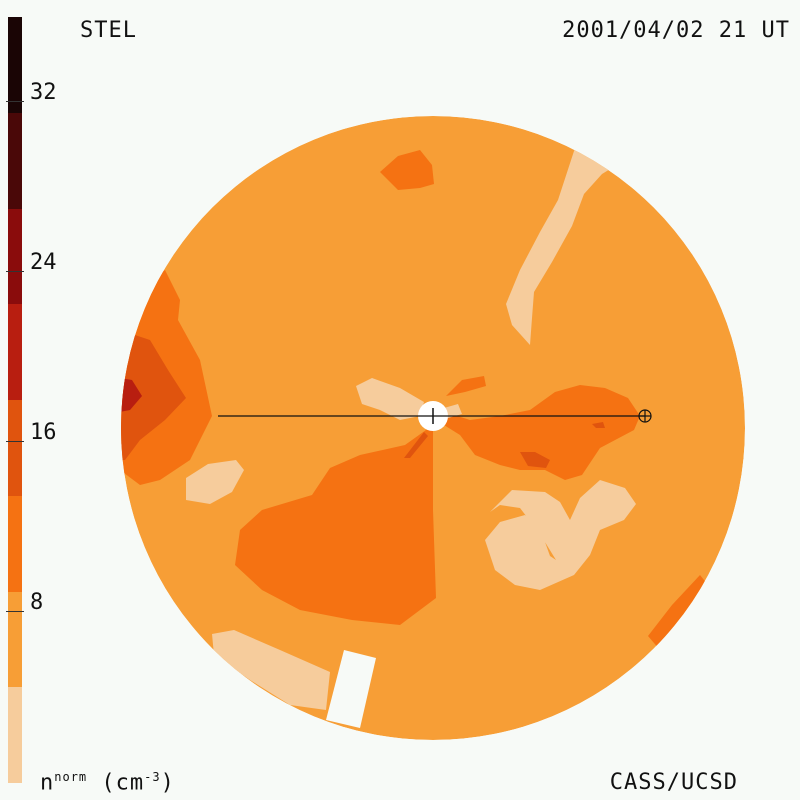  Describe the element at coordinates (43, 262) in the screenshot. I see `colorbar-tick-label: 24` at that location.